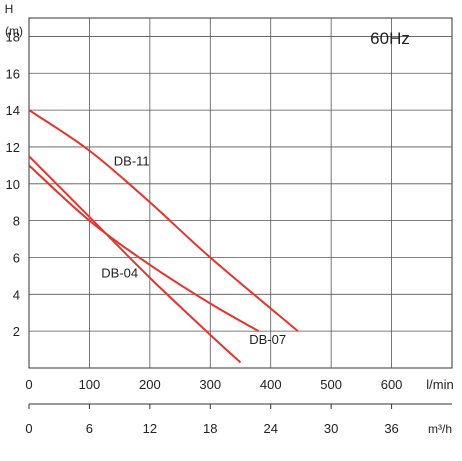  What do you see at coordinates (331, 384) in the screenshot?
I see `x-tick-label-500: 500` at bounding box center [331, 384].